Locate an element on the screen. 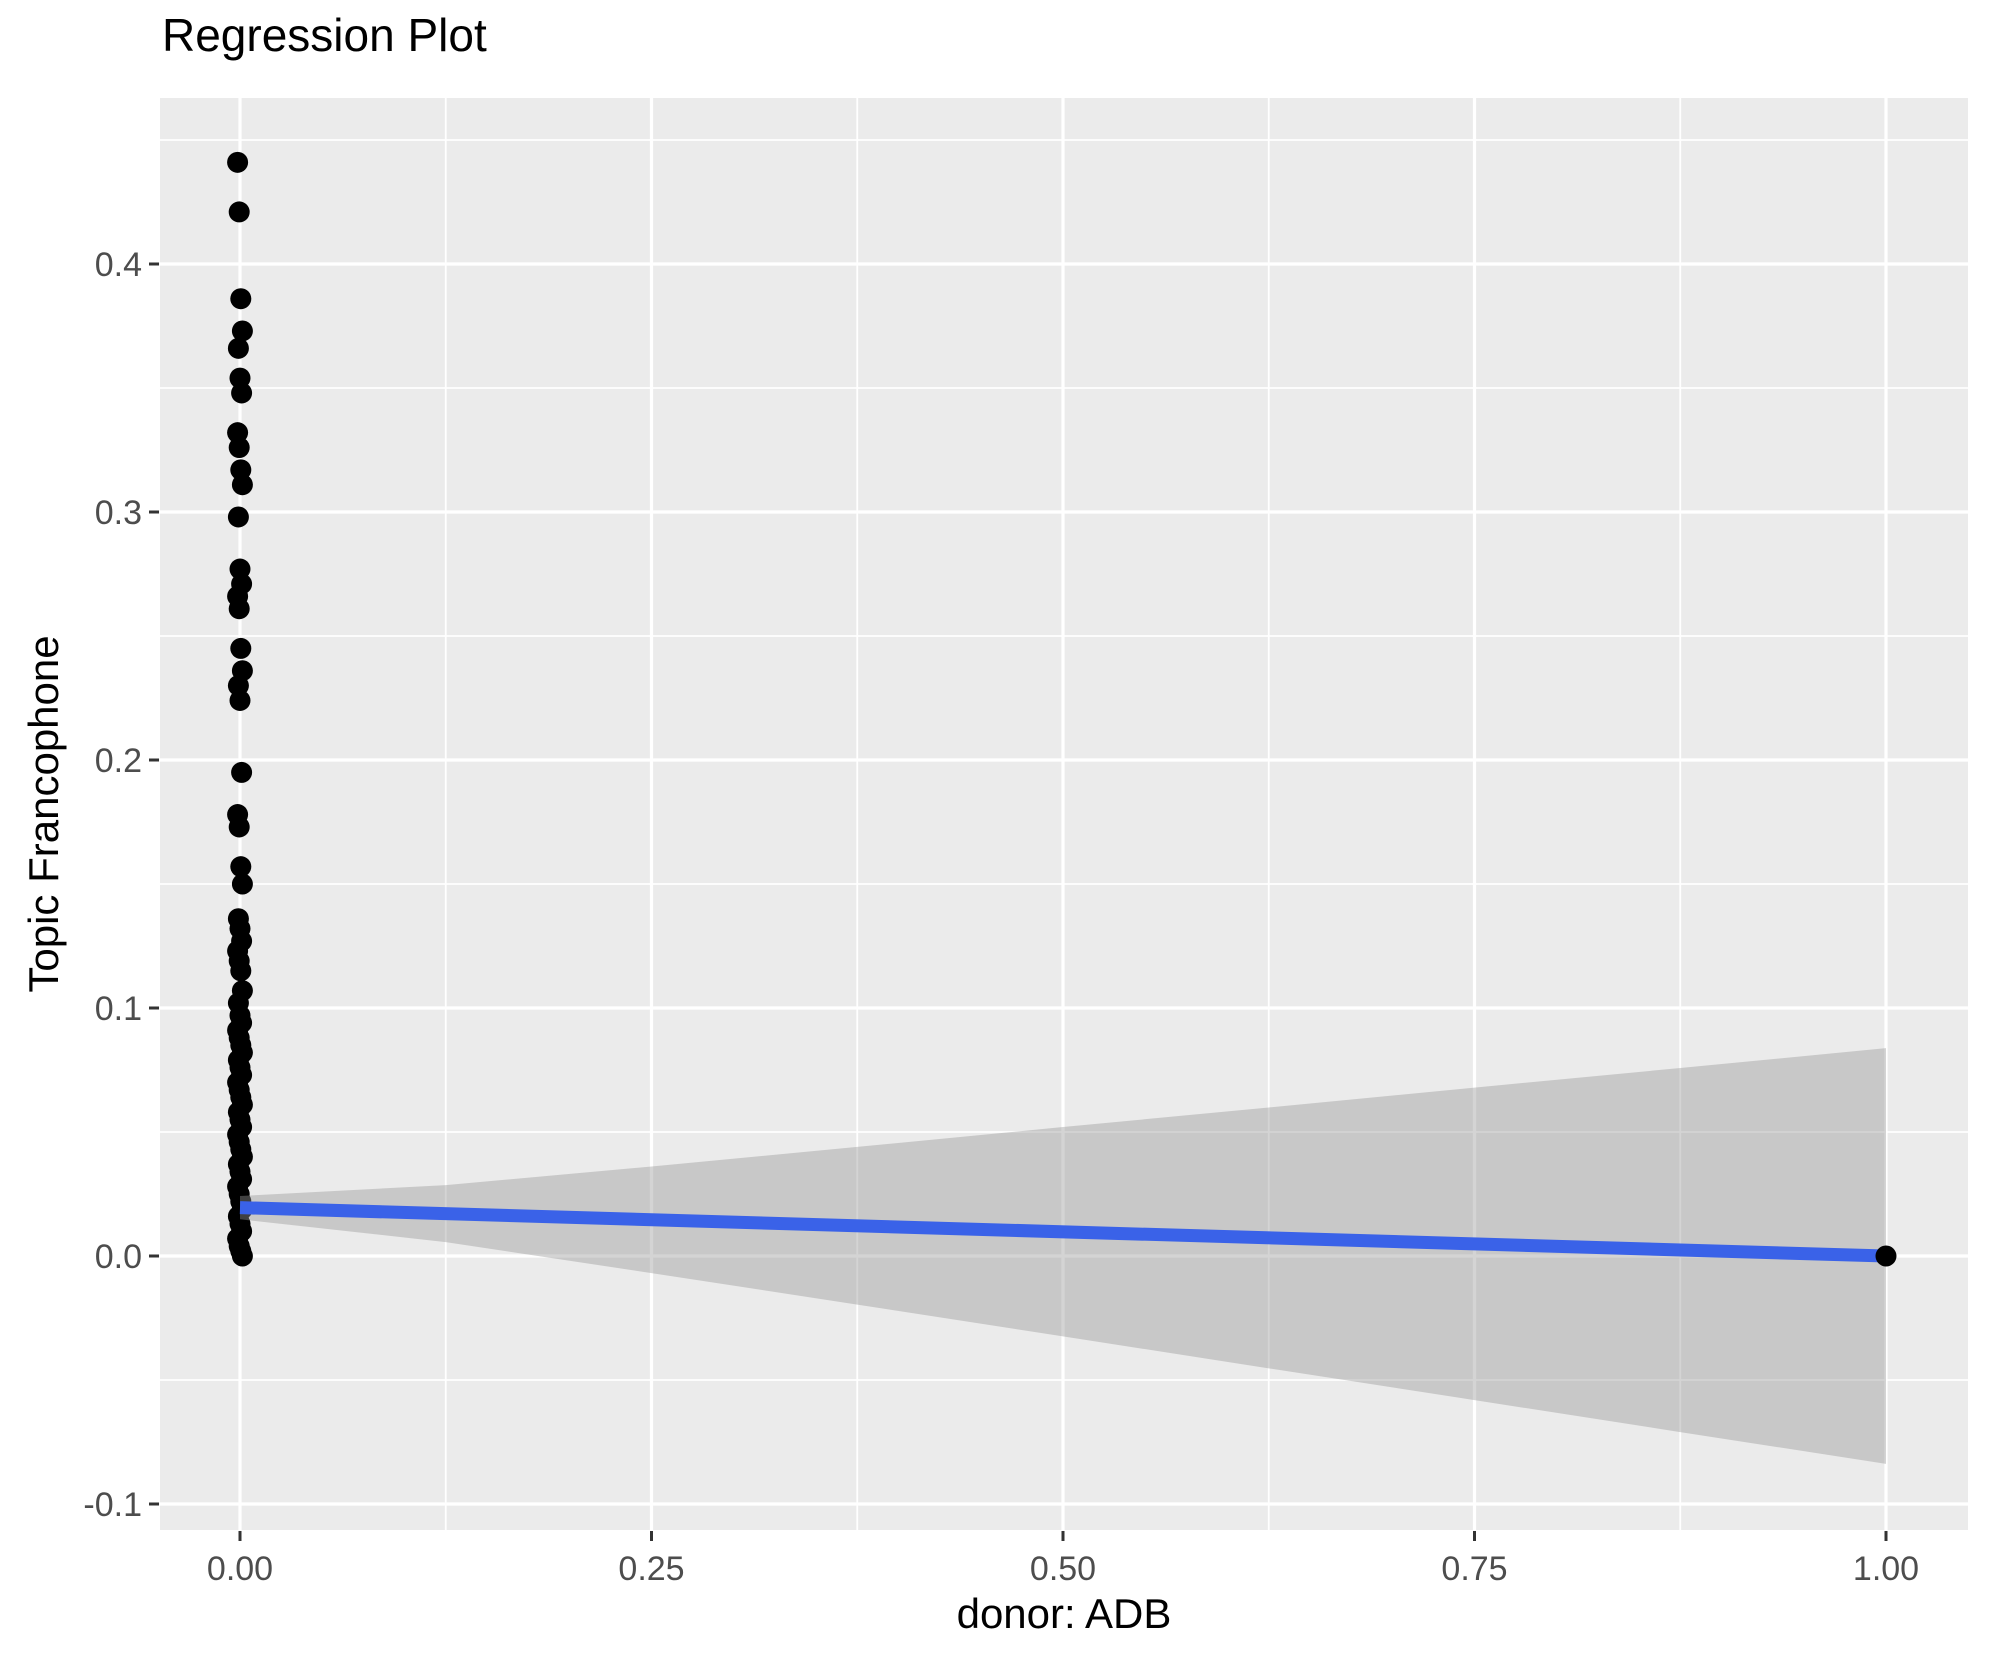 This screenshot has height=1665, width=1990. regression-line is located at coordinates (1063, 1232).